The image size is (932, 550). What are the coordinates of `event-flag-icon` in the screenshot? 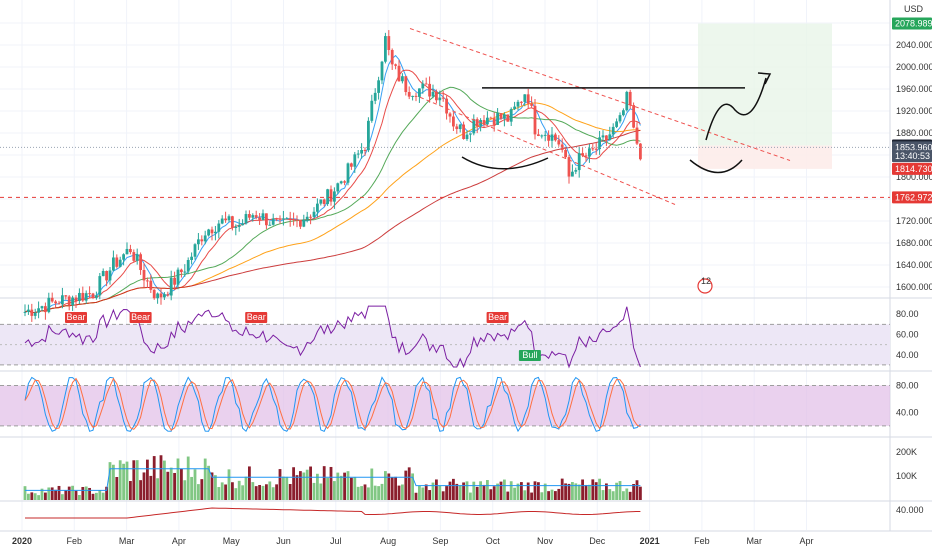 It's located at (705, 286).